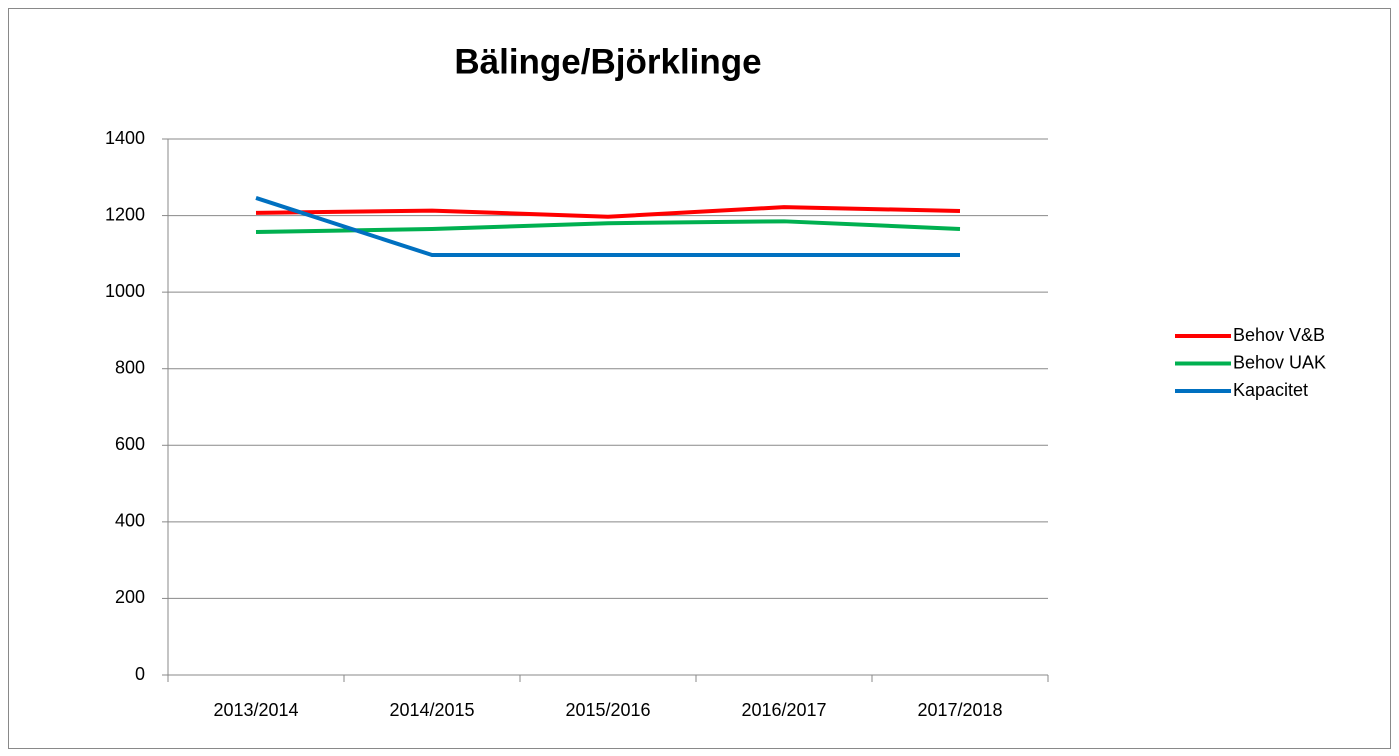  What do you see at coordinates (607, 61) in the screenshot?
I see `chart-title: Bälinge/Björklinge` at bounding box center [607, 61].